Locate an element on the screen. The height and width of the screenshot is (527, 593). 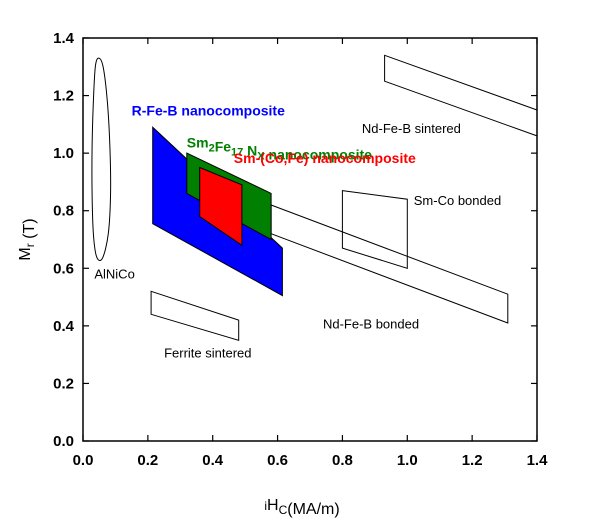
region-label-nd-fe-b-bonded: Nd-Fe-B bonded is located at coordinates (371, 324).